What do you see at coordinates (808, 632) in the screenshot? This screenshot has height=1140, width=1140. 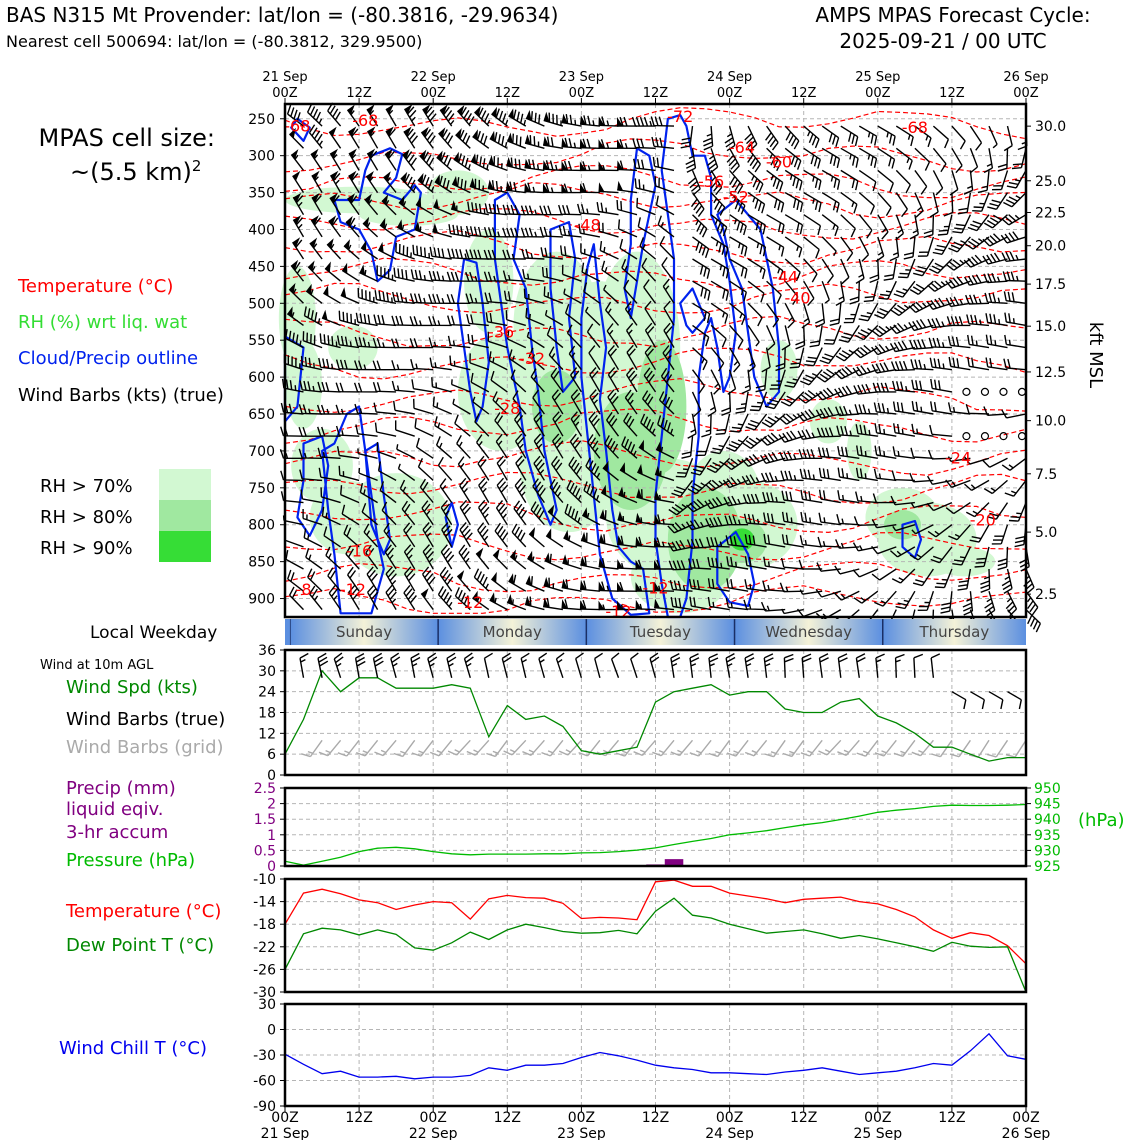 I see `weekday-segment` at bounding box center [808, 632].